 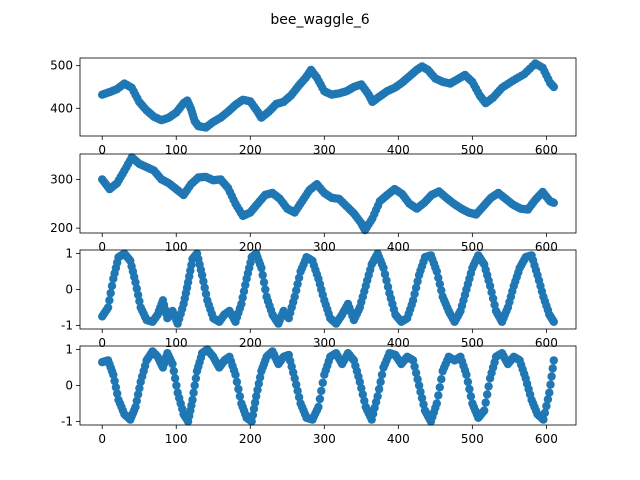 What do you see at coordinates (328, 385) in the screenshot?
I see `subplot-4-points` at bounding box center [328, 385].